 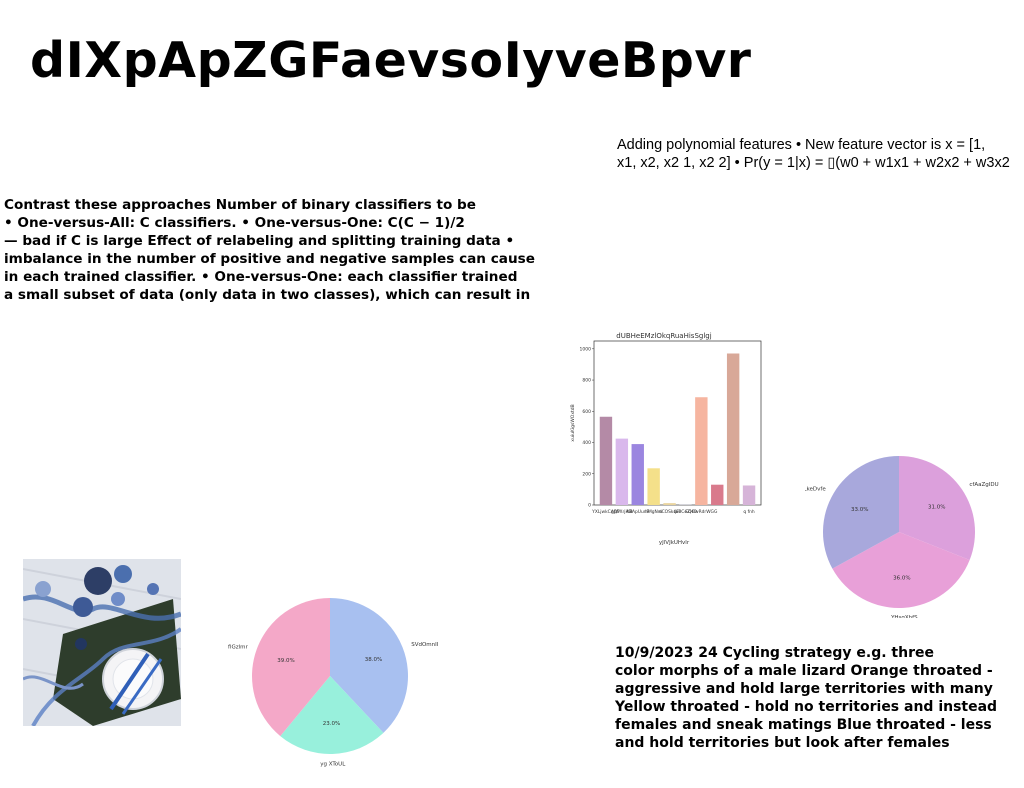 What do you see at coordinates (904, 616) in the screenshot?
I see `pie-label: YHsgXhfS` at bounding box center [904, 616].